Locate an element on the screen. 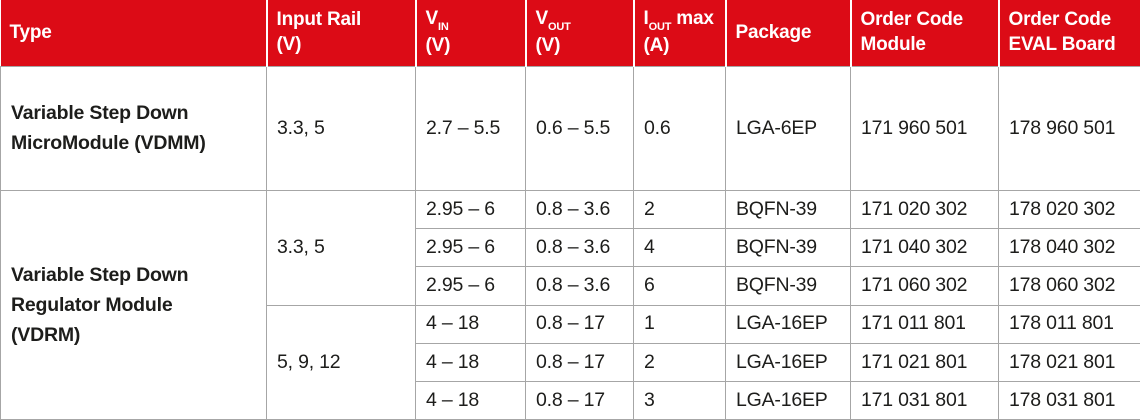 This screenshot has width=1140, height=420. col-header-iout-max: IOUT max (A) is located at coordinates (679, 33).